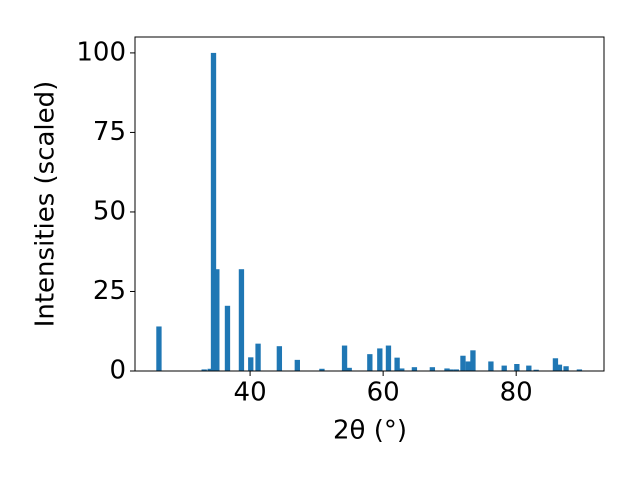 The image size is (640, 480). What do you see at coordinates (370, 431) in the screenshot?
I see `x-axis-label: 2θ (°)` at bounding box center [370, 431].